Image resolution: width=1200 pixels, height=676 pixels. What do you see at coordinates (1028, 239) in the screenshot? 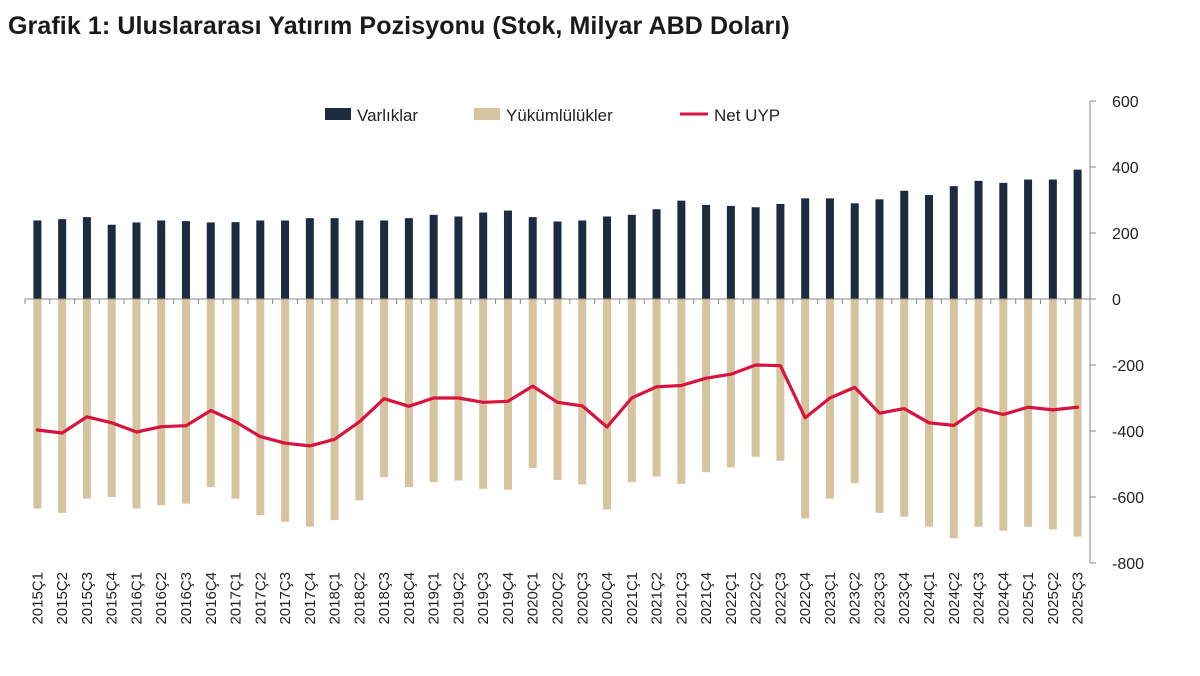
I see `assets-bar-2025Ç1` at bounding box center [1028, 239].